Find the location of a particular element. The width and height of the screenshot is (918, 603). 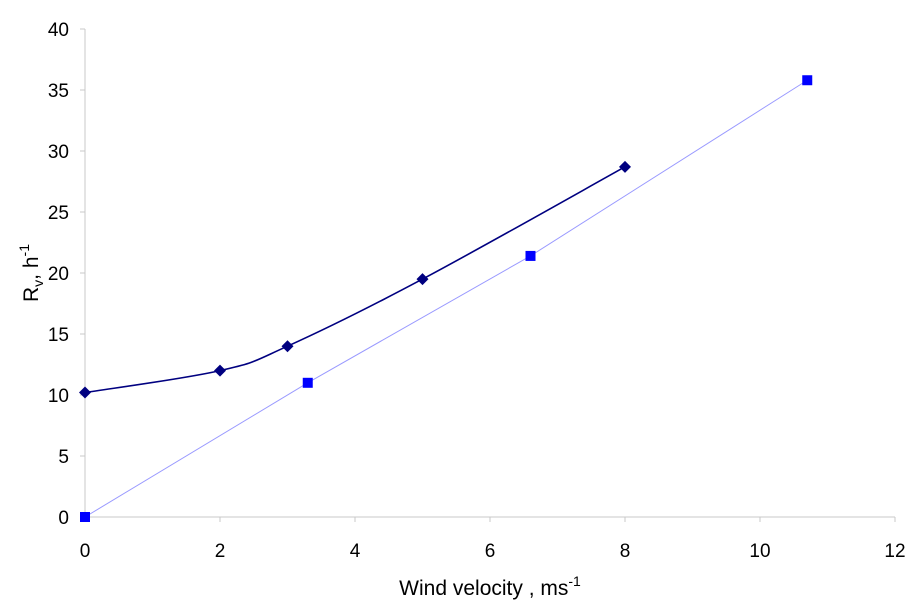

x-tick-label: 10 is located at coordinates (759, 551).